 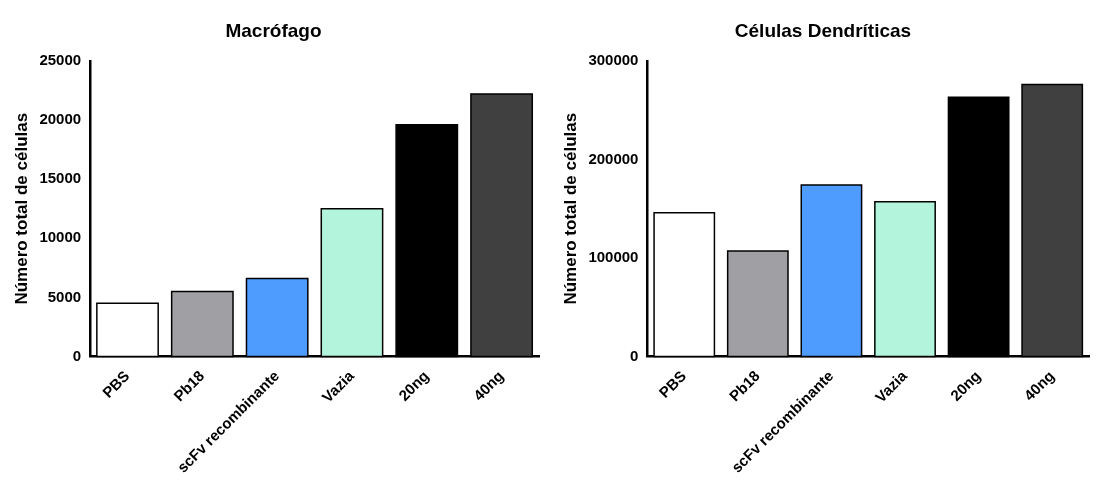 What do you see at coordinates (613, 158) in the screenshot?
I see `y-tick-label: 200000` at bounding box center [613, 158].